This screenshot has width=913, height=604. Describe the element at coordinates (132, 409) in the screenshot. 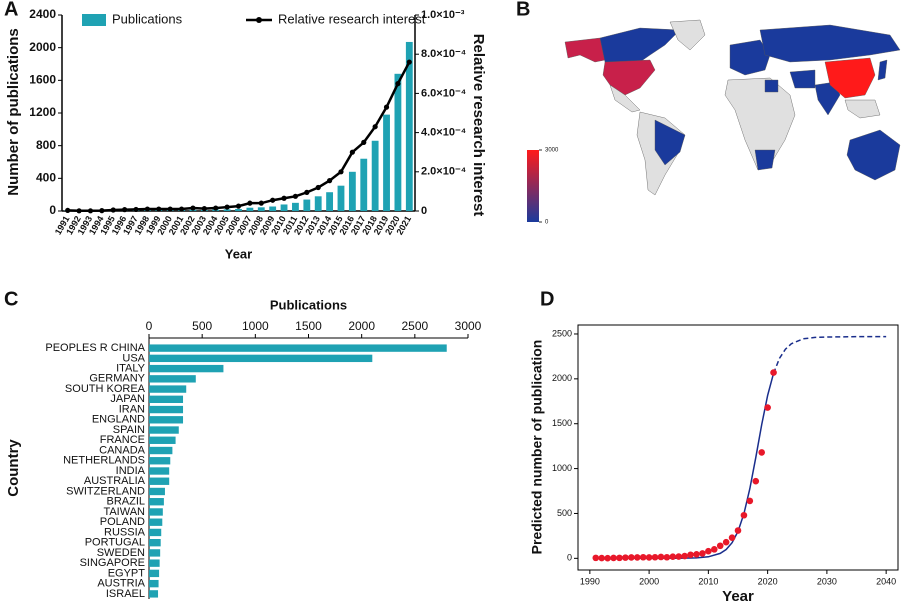

I see `y-tick-label: IRAN` at that location.